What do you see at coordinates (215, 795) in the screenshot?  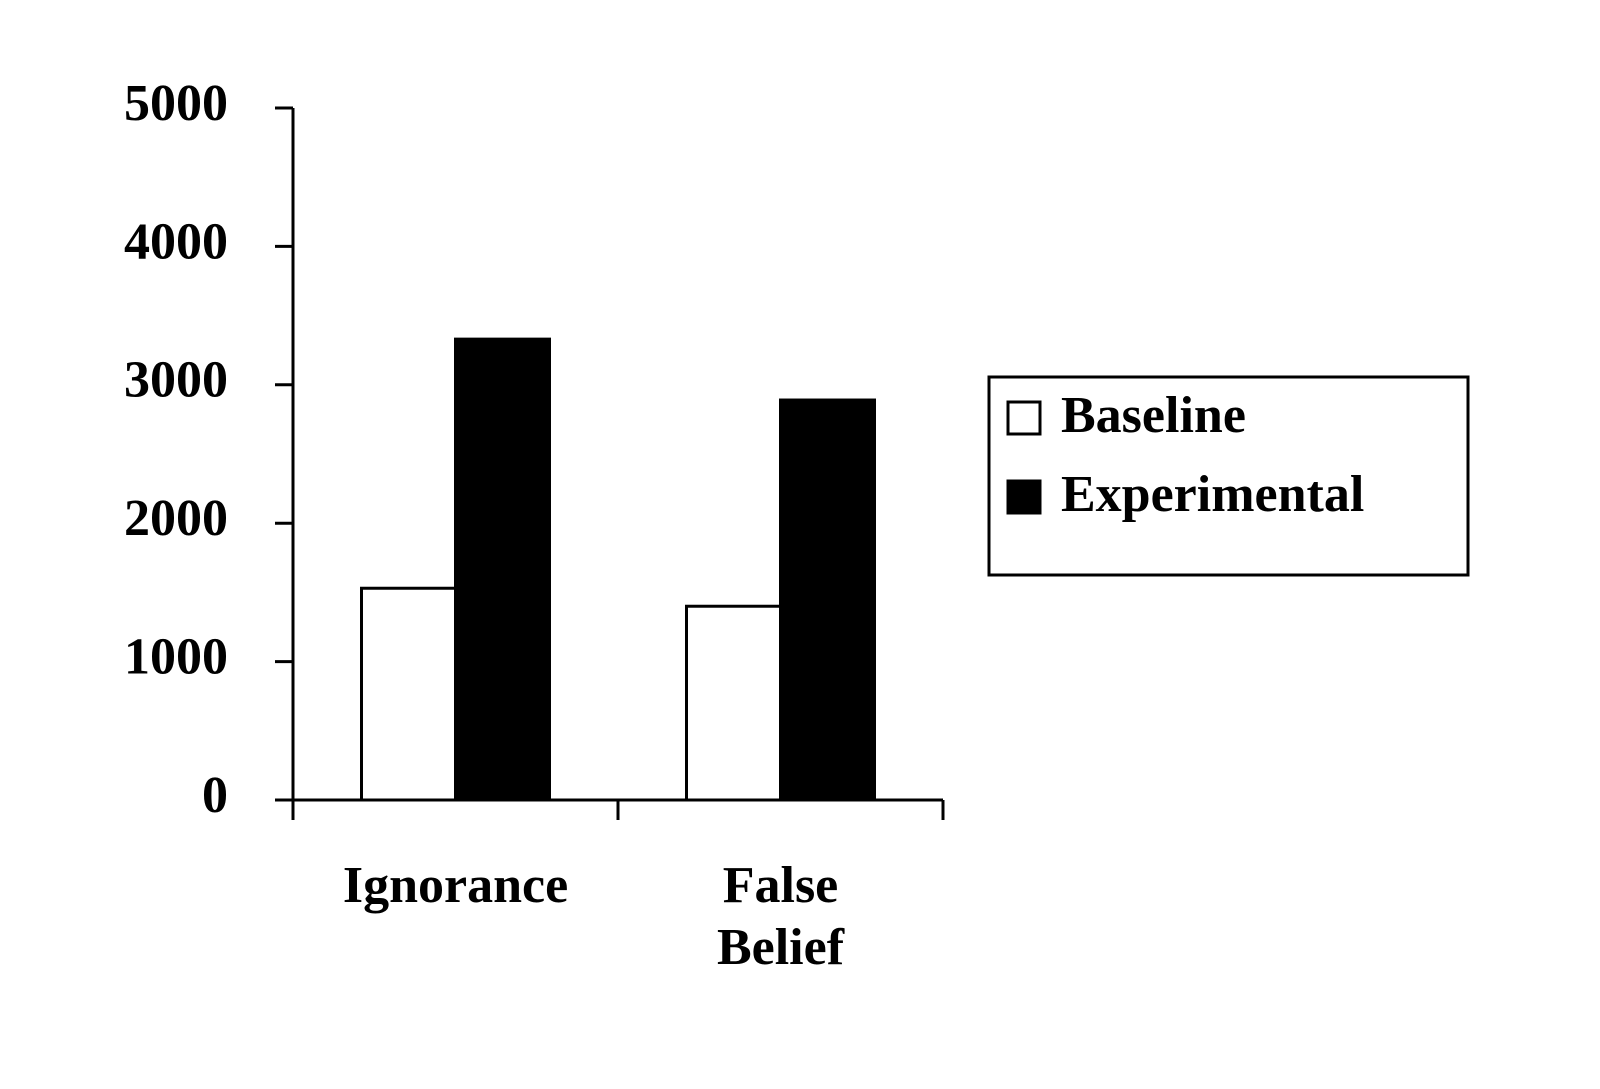 I see `y-tick-label: 0` at bounding box center [215, 795].